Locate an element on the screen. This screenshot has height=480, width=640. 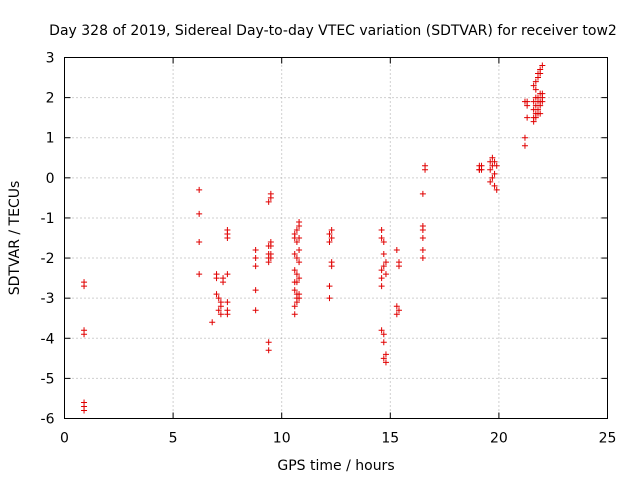
y-tick-label: -4 is located at coordinates (48, 339).